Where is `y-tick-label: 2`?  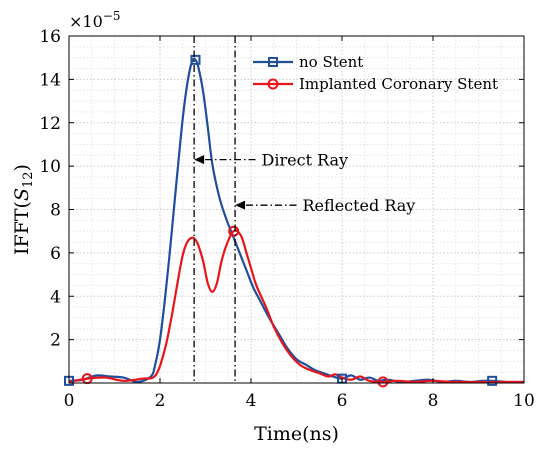
y-tick-label: 2 is located at coordinates (55, 341).